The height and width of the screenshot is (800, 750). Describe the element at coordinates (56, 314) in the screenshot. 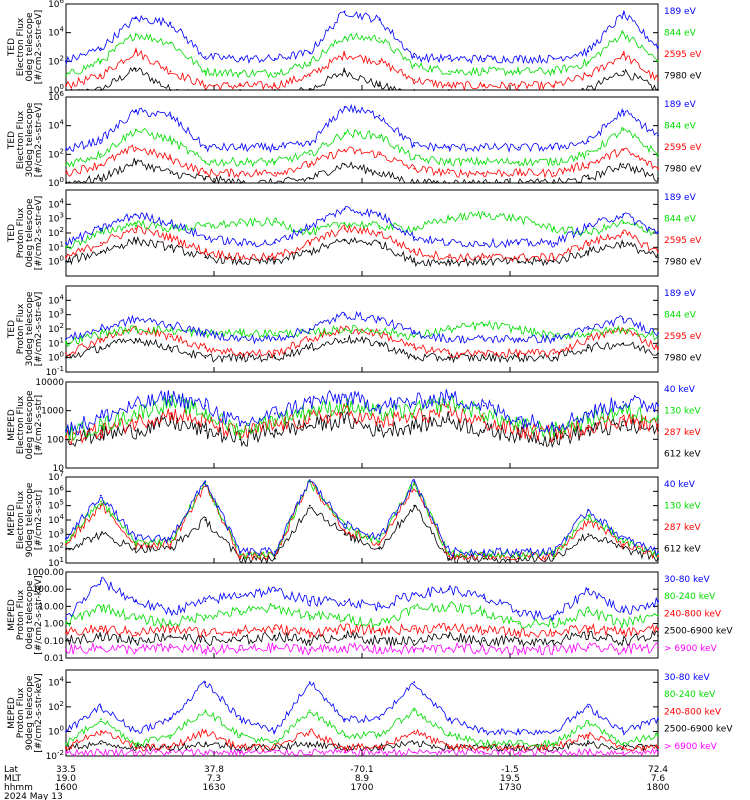

I see `y-tick-label: 10³` at that location.